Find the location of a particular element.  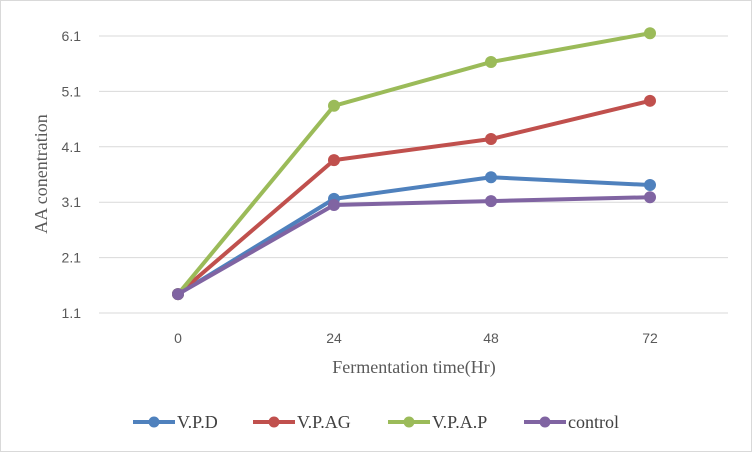

y-tick-label: 5.1 is located at coordinates (72, 91).